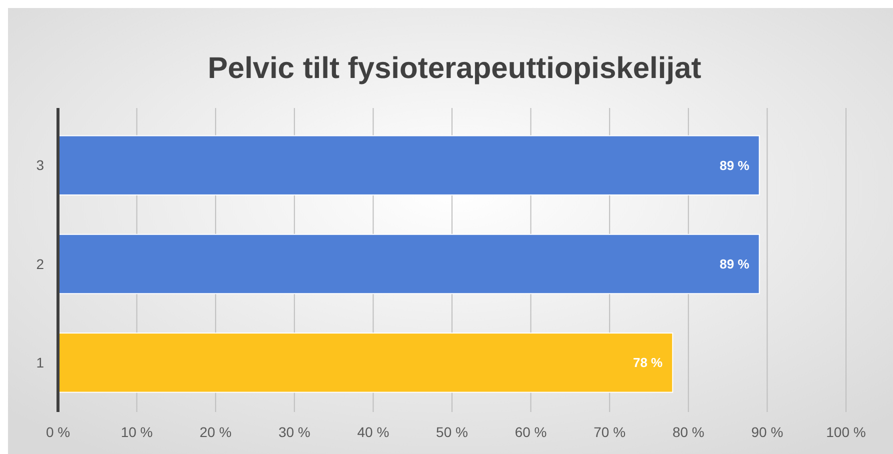  I want to click on chart-title: Pelvic tilt fysioterapeuttiopiskelijat, so click(455, 68).